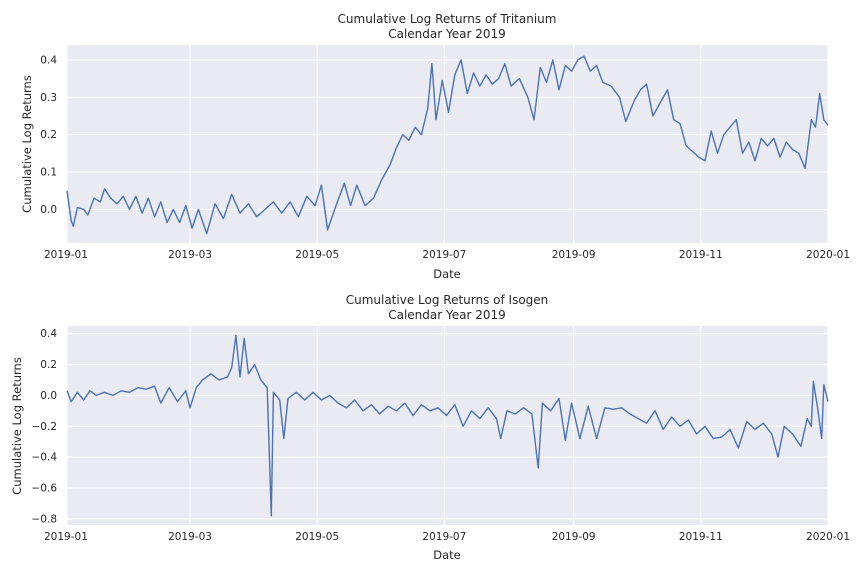 The height and width of the screenshot is (576, 864). What do you see at coordinates (45, 488) in the screenshot?
I see `y-tick-label: −0.6` at bounding box center [45, 488].